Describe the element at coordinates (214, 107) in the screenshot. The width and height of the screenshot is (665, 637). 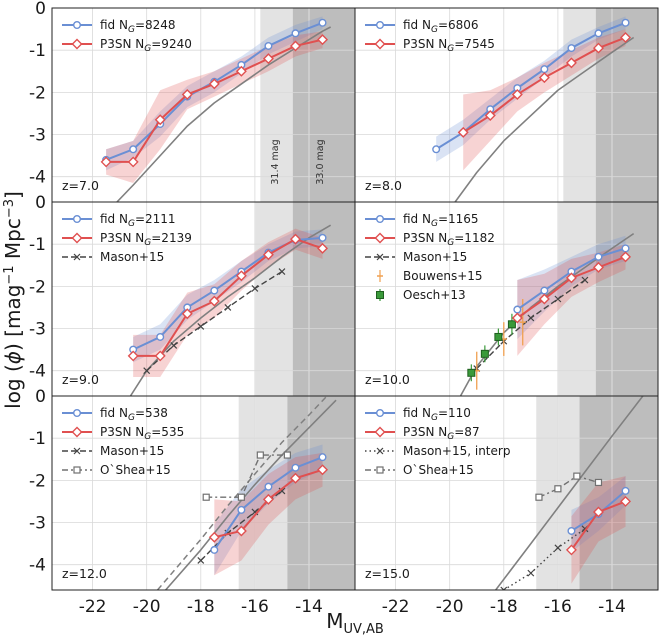
I see `p3sn-band` at that location.